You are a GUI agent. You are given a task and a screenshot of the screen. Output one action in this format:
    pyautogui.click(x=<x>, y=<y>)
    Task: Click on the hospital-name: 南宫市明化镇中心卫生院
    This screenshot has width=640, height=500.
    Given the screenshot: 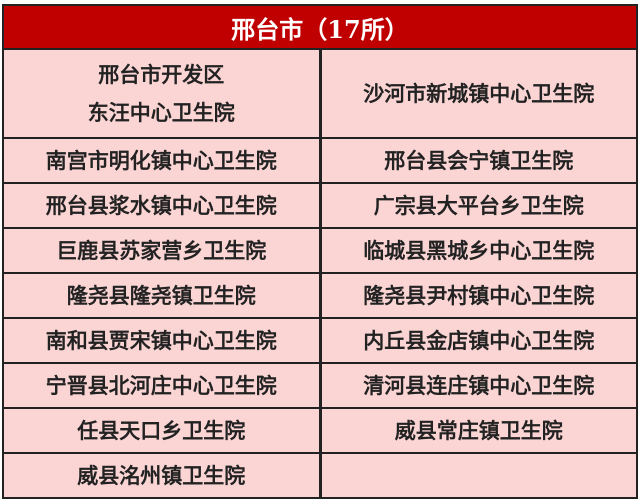 What is the action you would take?
    pyautogui.click(x=161, y=160)
    